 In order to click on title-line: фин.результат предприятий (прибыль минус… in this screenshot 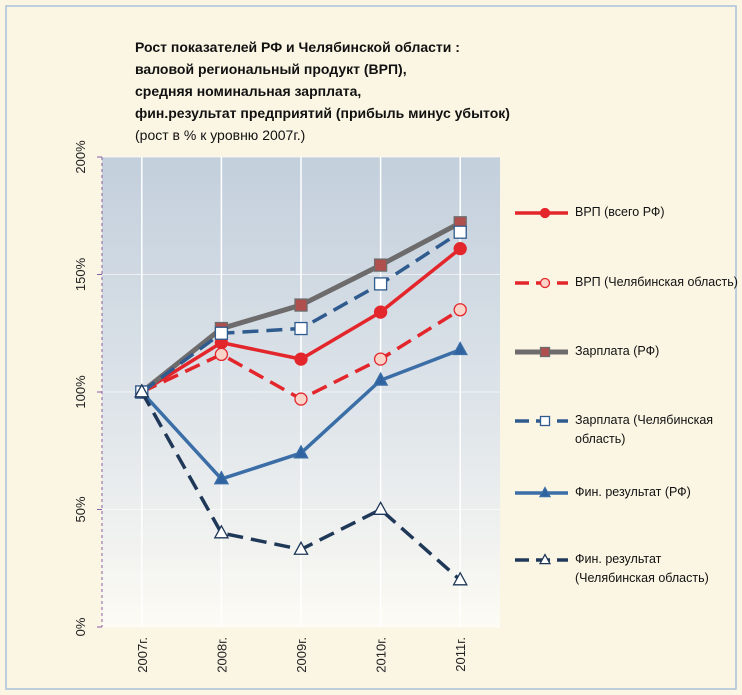, I will do `click(322, 113)`.